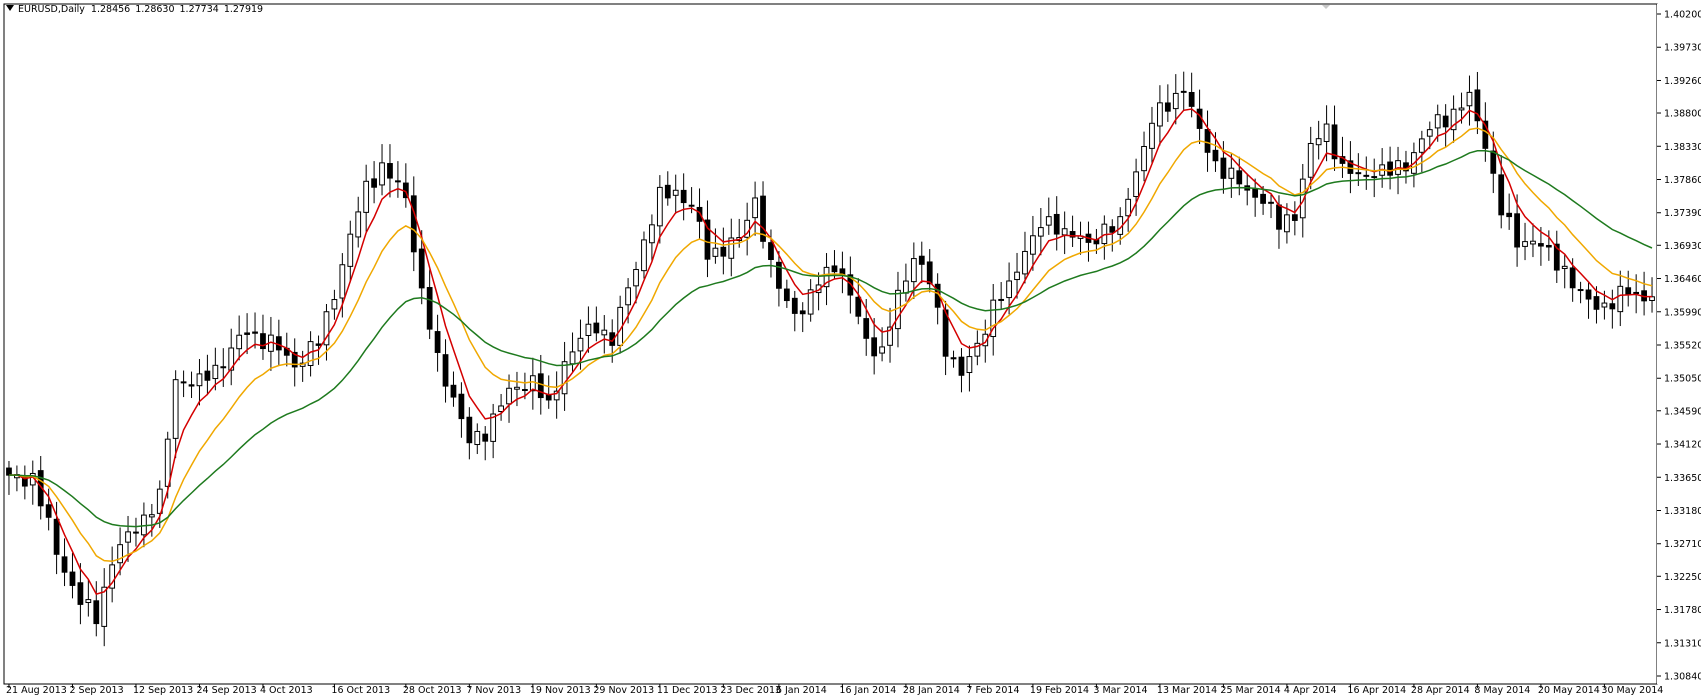  I want to click on open-value: 1.28456, so click(110, 9).